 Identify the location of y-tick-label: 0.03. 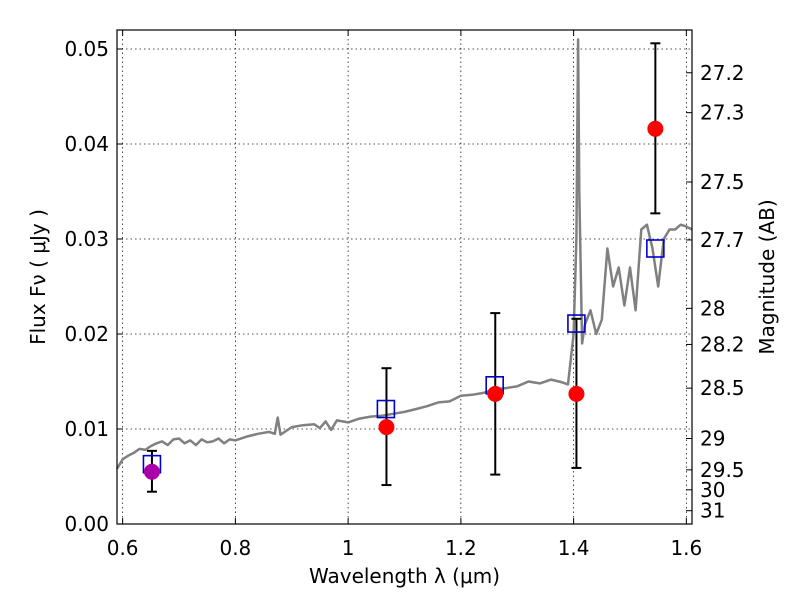
(86, 239).